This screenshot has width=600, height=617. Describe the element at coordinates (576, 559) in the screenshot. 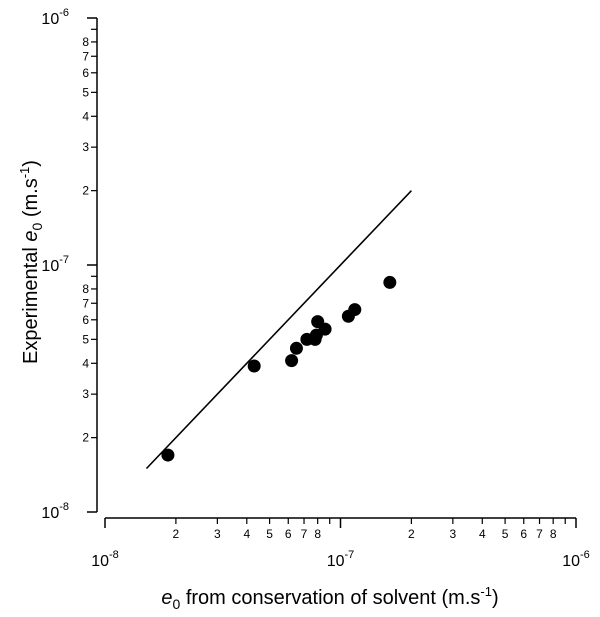

I see `x-major-tick-label: 10⁻⁶` at that location.